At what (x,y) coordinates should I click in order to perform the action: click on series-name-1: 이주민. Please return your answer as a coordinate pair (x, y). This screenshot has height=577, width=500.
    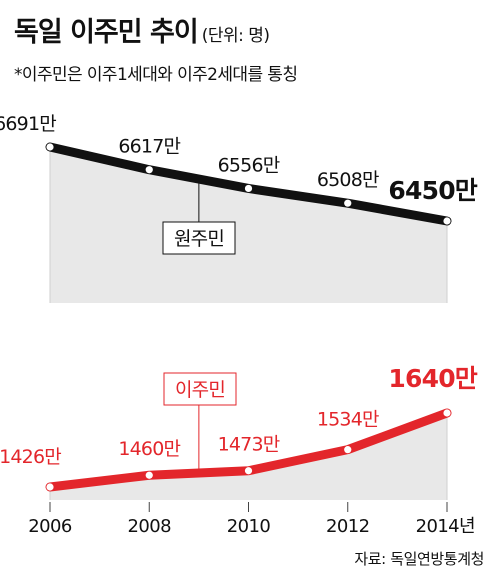
    Looking at the image, I should click on (200, 390).